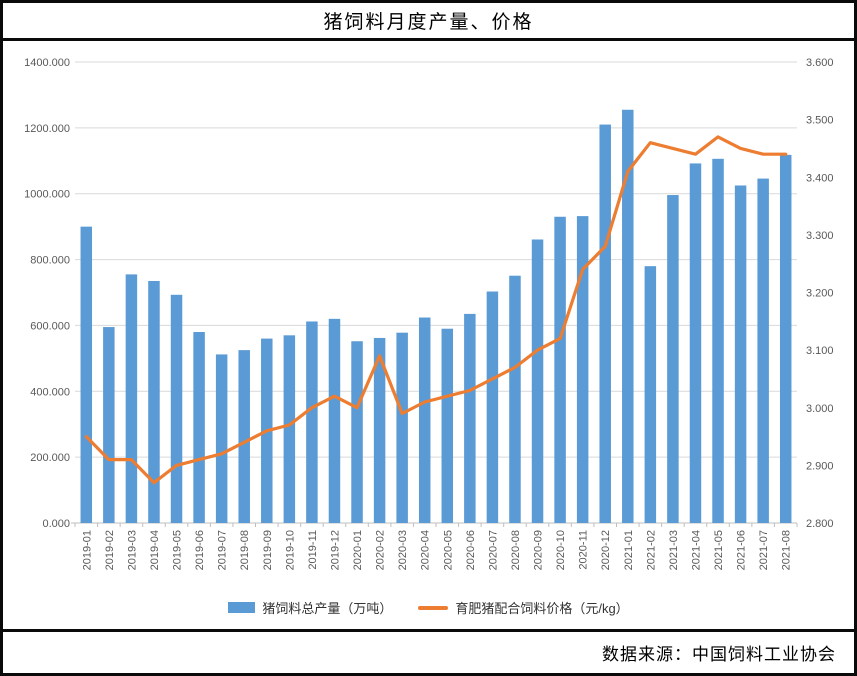 The image size is (857, 676). What do you see at coordinates (561, 550) in the screenshot?
I see `x-label-2020-10: 2020-10` at bounding box center [561, 550].